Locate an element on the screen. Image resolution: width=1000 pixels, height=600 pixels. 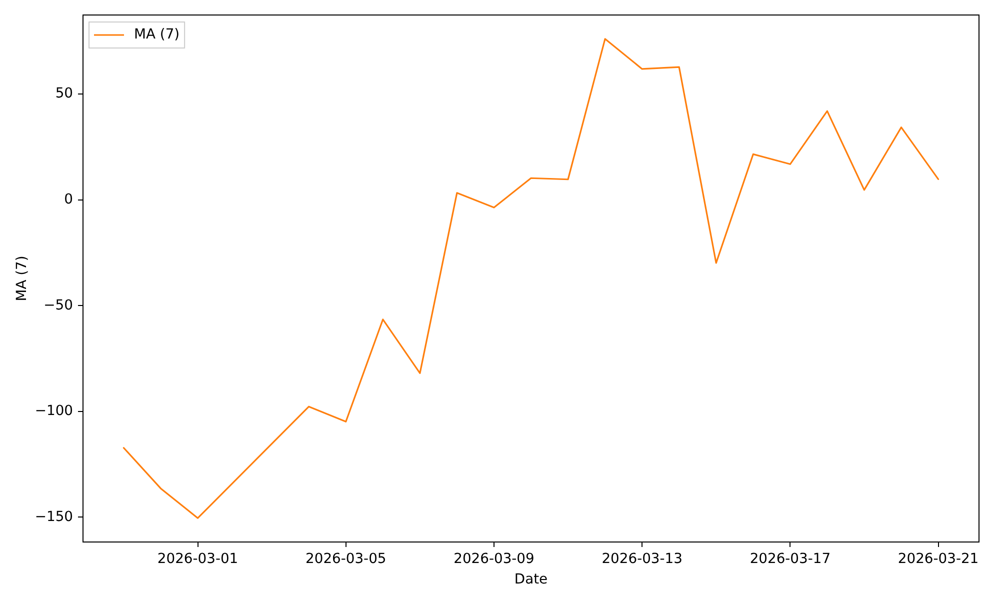
y-tick-label: 50 is located at coordinates (64, 94).